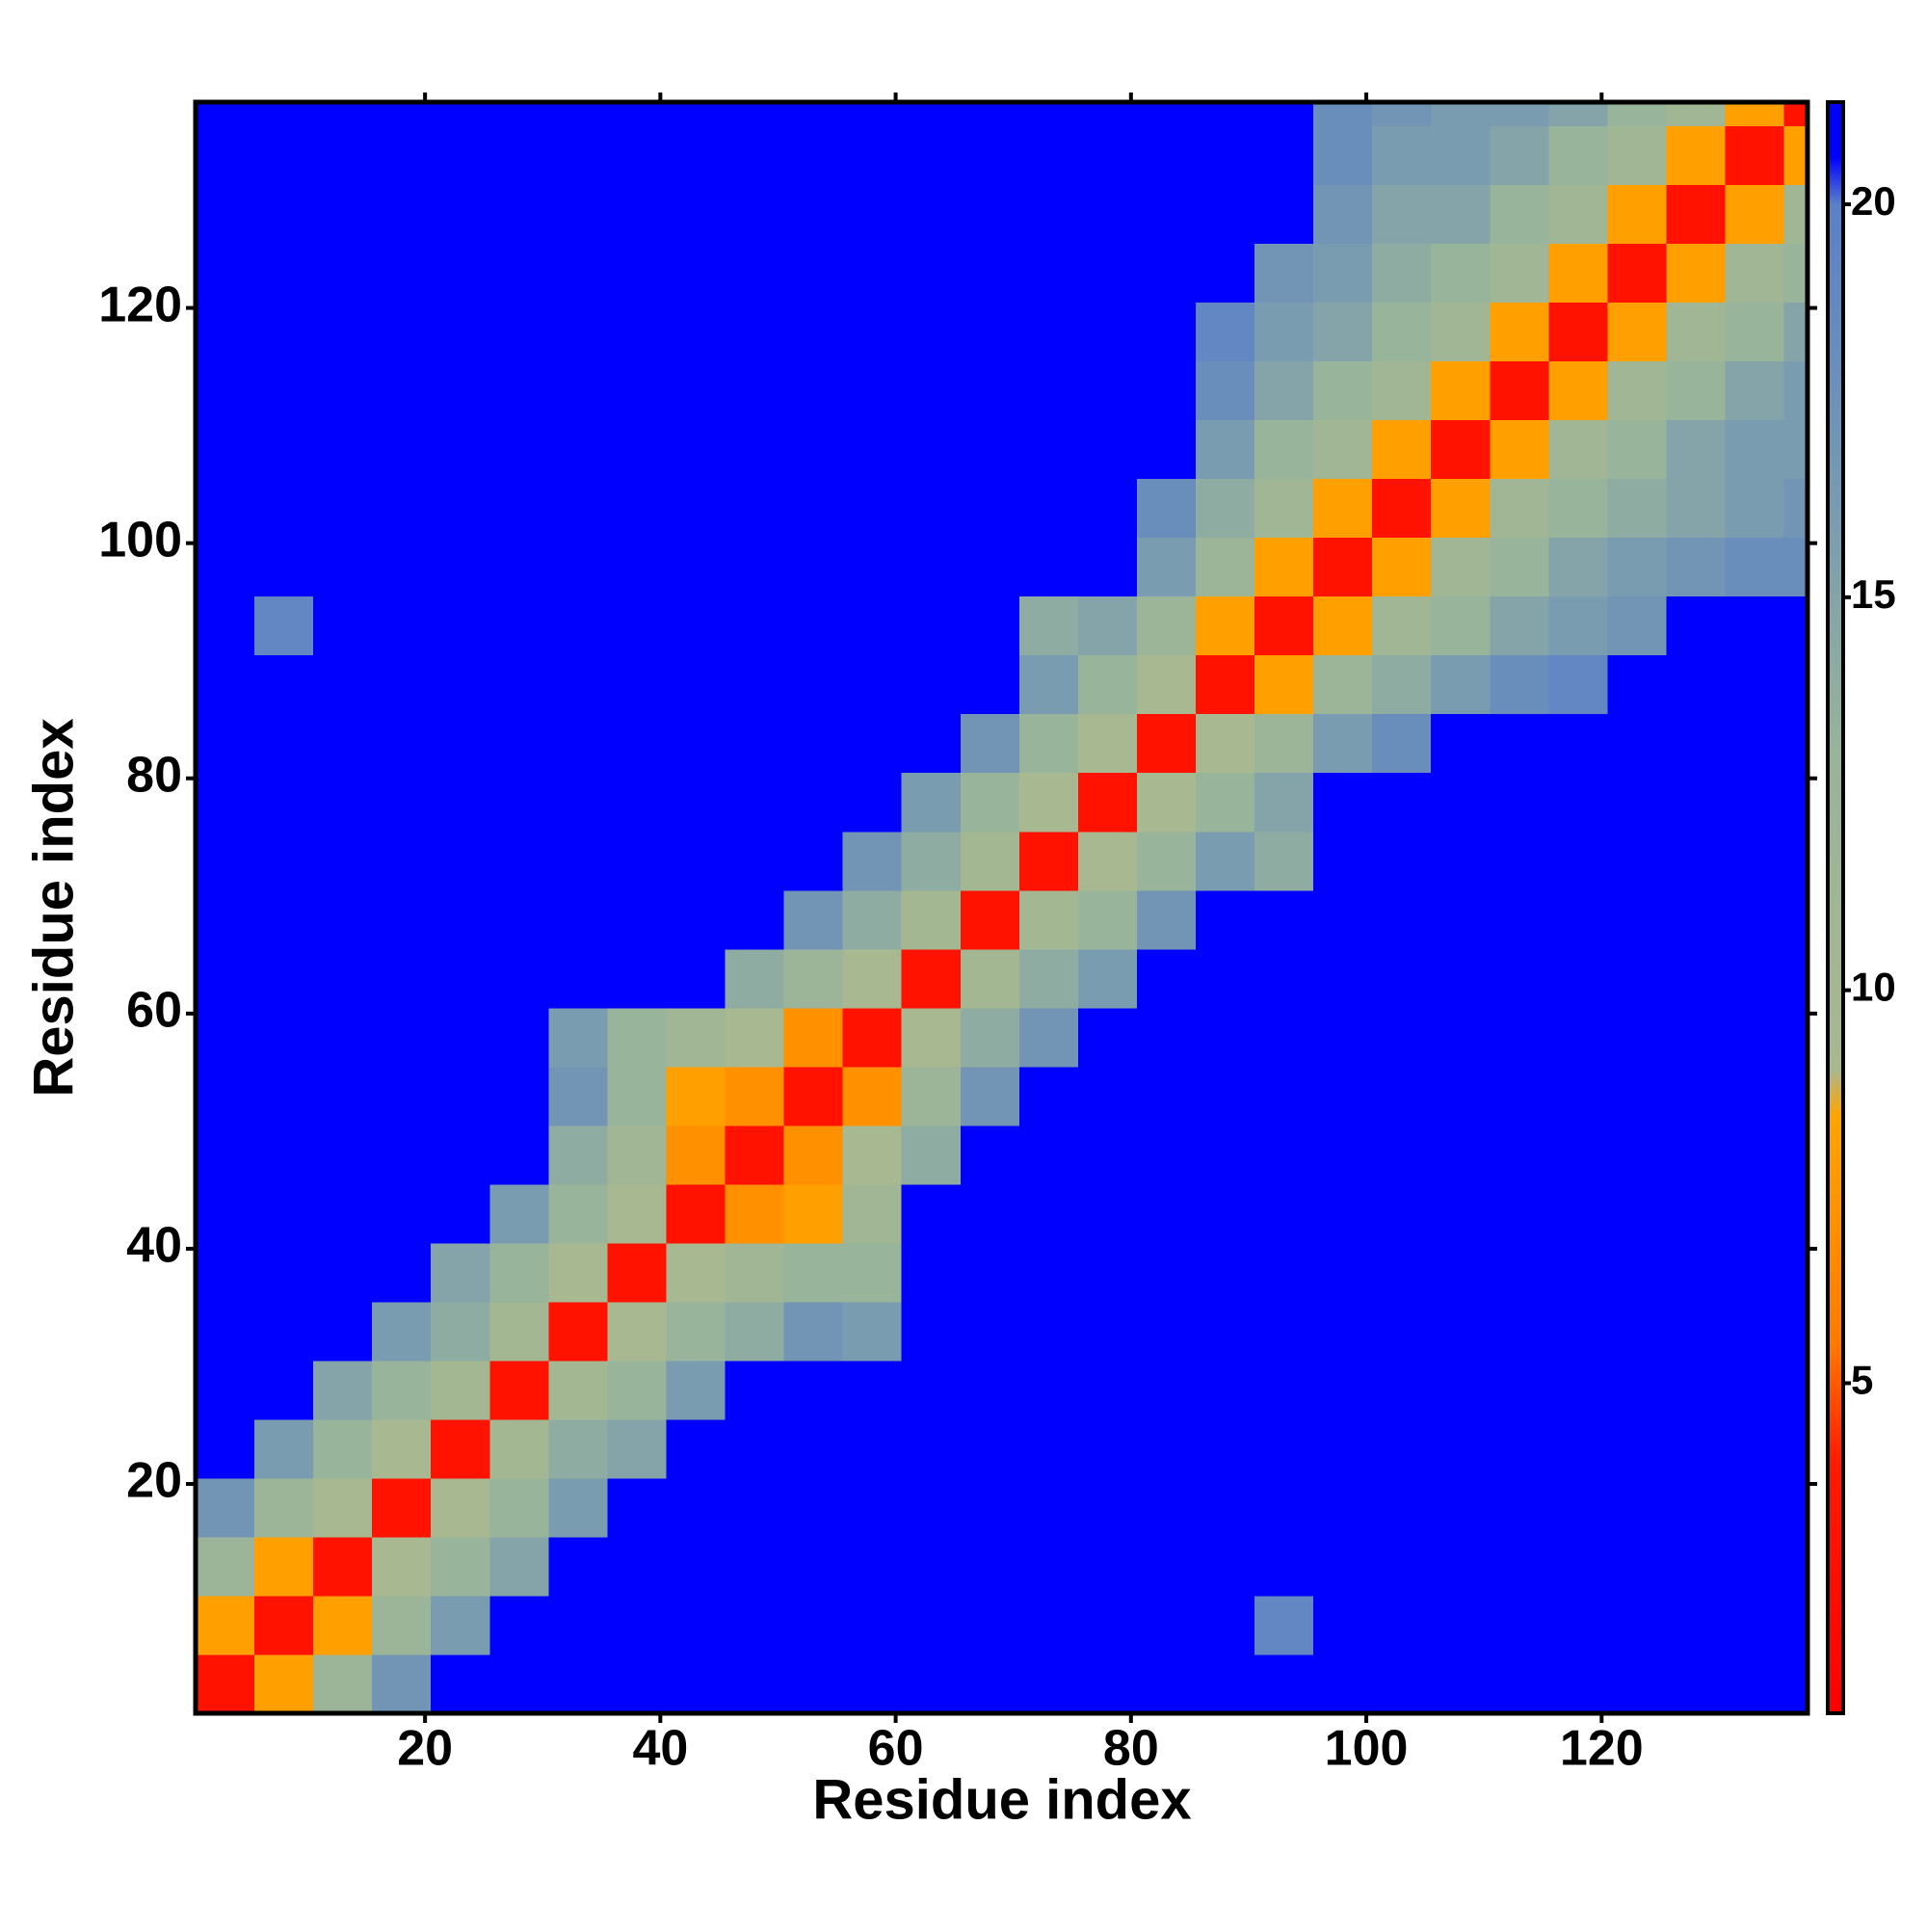 The width and height of the screenshot is (1927, 1932). What do you see at coordinates (896, 1749) in the screenshot?
I see `x-tick-label: 60` at bounding box center [896, 1749].